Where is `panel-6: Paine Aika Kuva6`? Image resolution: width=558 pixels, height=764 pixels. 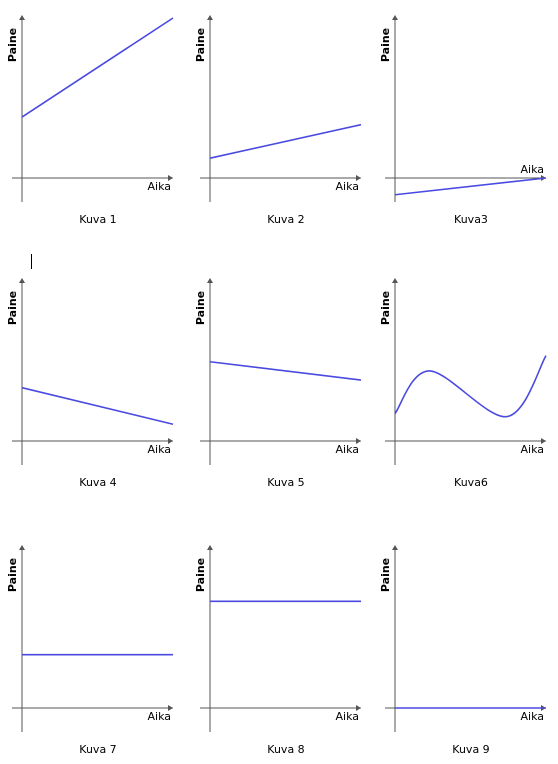 panel-6: Paine Aika Kuva6 is located at coordinates (463, 383).